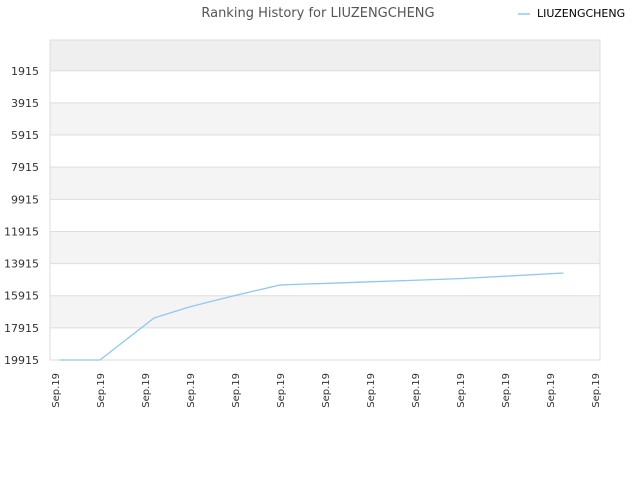  I want to click on legend-label: LIUZENGCHENG, so click(581, 13).